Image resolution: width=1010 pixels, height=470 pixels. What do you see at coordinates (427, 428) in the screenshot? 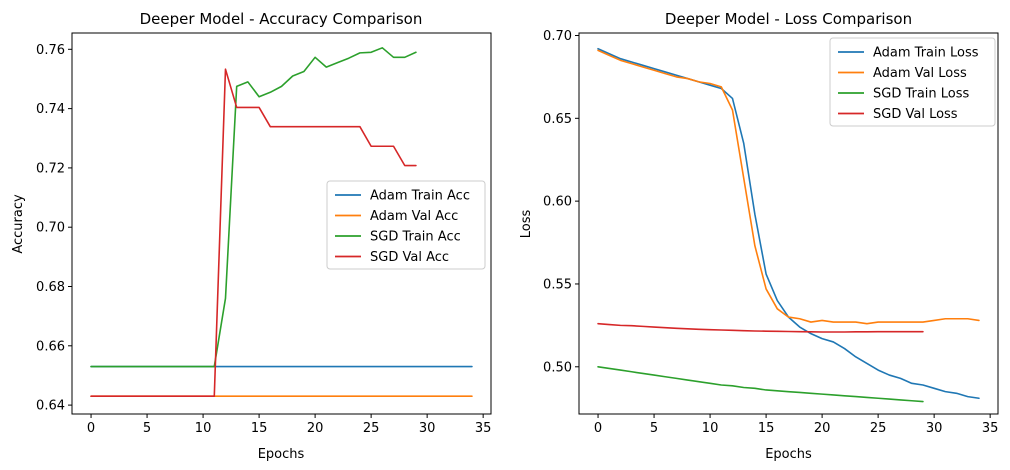
I see `accuracy-x-tick-label: 30` at bounding box center [427, 428].